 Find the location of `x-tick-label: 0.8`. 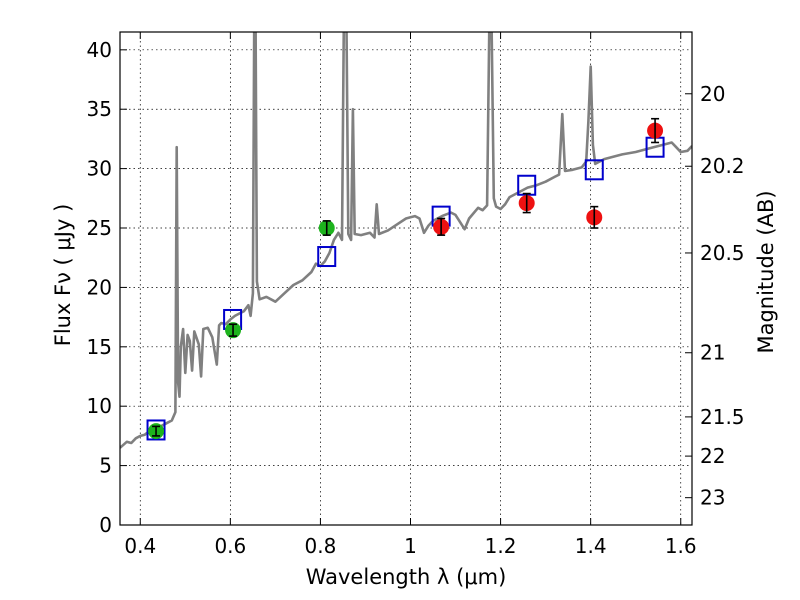

x-tick-label: 0.8 is located at coordinates (321, 546).